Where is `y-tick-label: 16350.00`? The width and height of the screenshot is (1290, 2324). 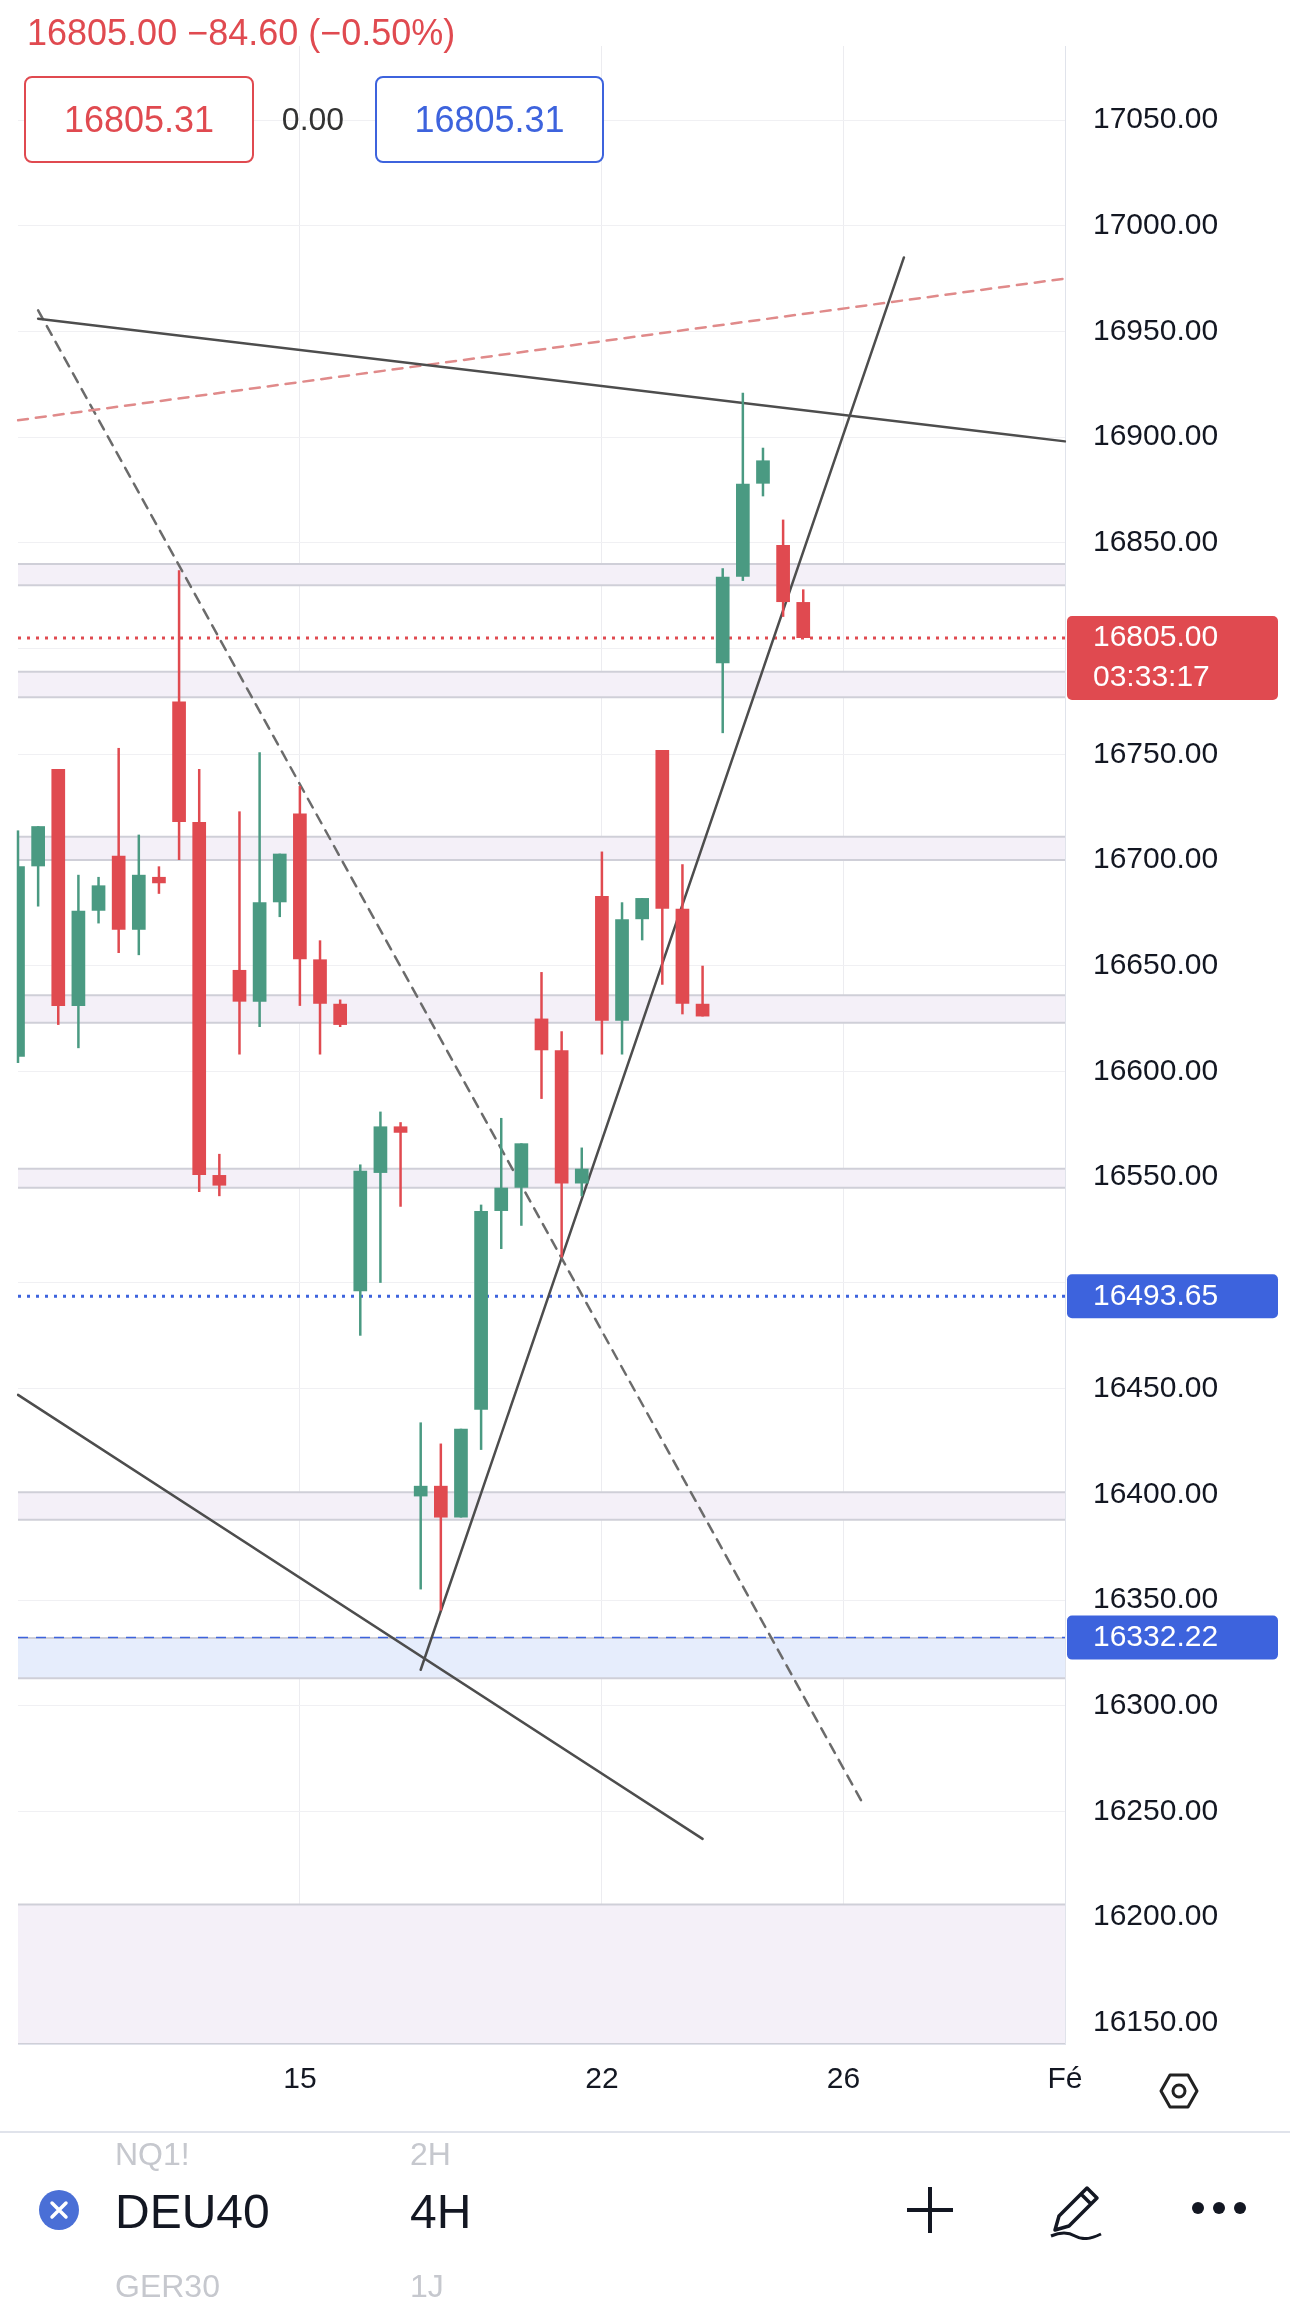
y-tick-label: 16350.00 is located at coordinates (1156, 1598).